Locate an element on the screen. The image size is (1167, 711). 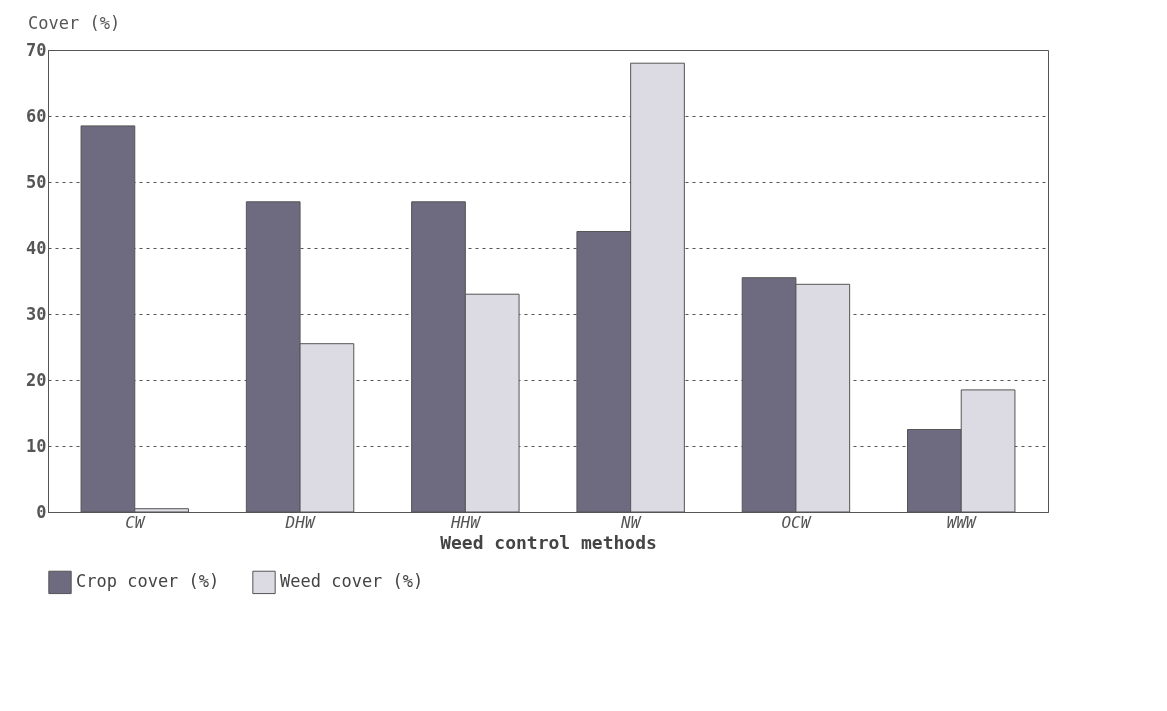
x-tick-label: NW is located at coordinates (631, 522).